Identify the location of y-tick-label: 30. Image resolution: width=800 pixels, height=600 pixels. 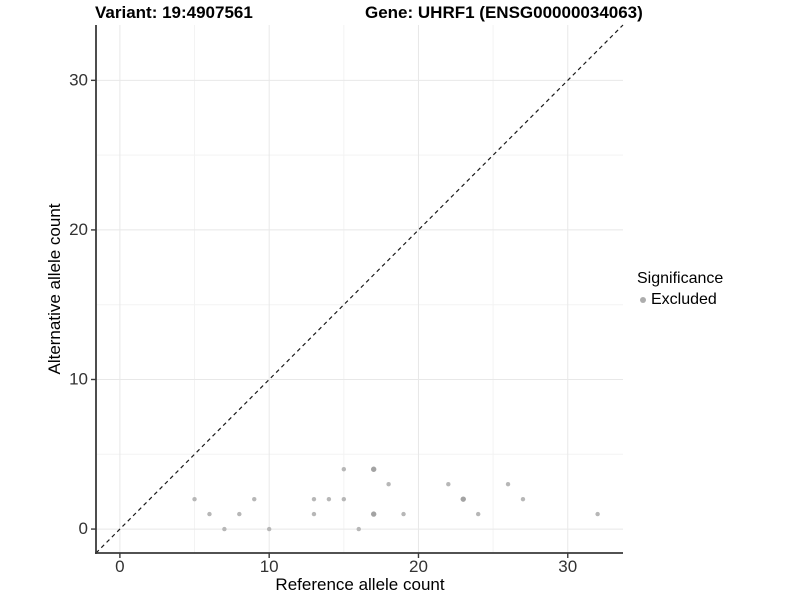
(78, 79).